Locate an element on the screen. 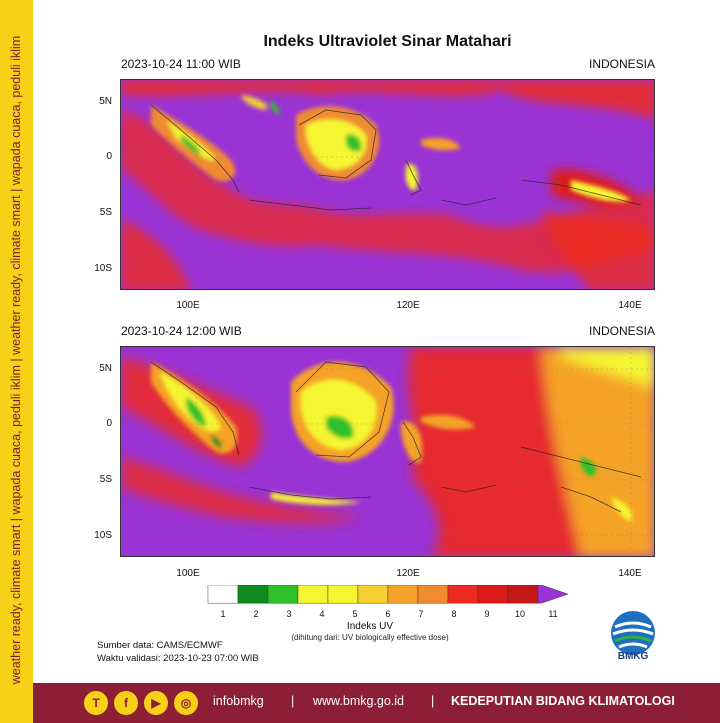 This screenshot has width=720, height=723. map2-time: 2023-10-24 12:00 WIB is located at coordinates (181, 331).